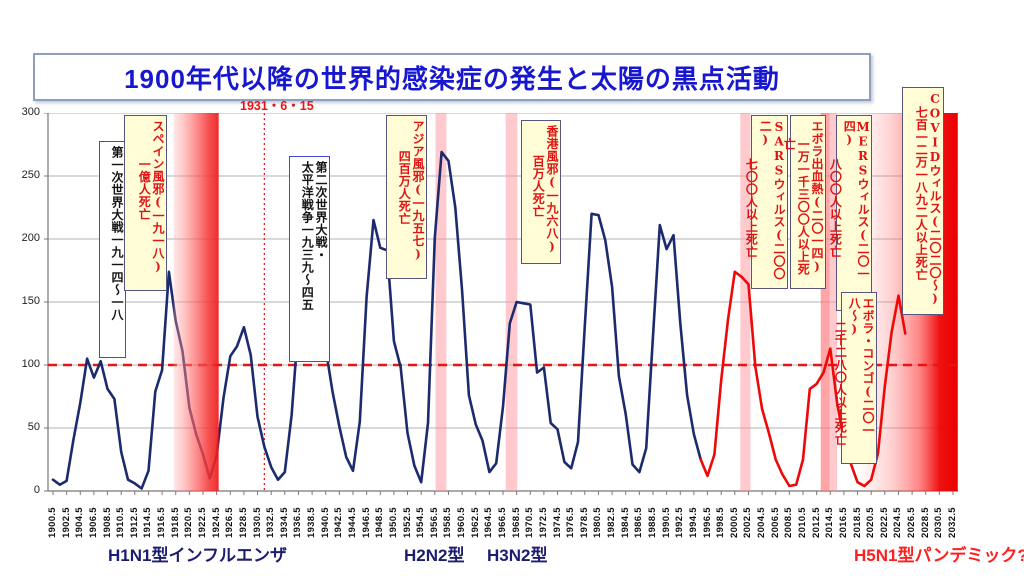 The width and height of the screenshot is (1024, 576). What do you see at coordinates (734, 522) in the screenshot?
I see `x-axis-tick-label: 2000.5` at bounding box center [734, 522].